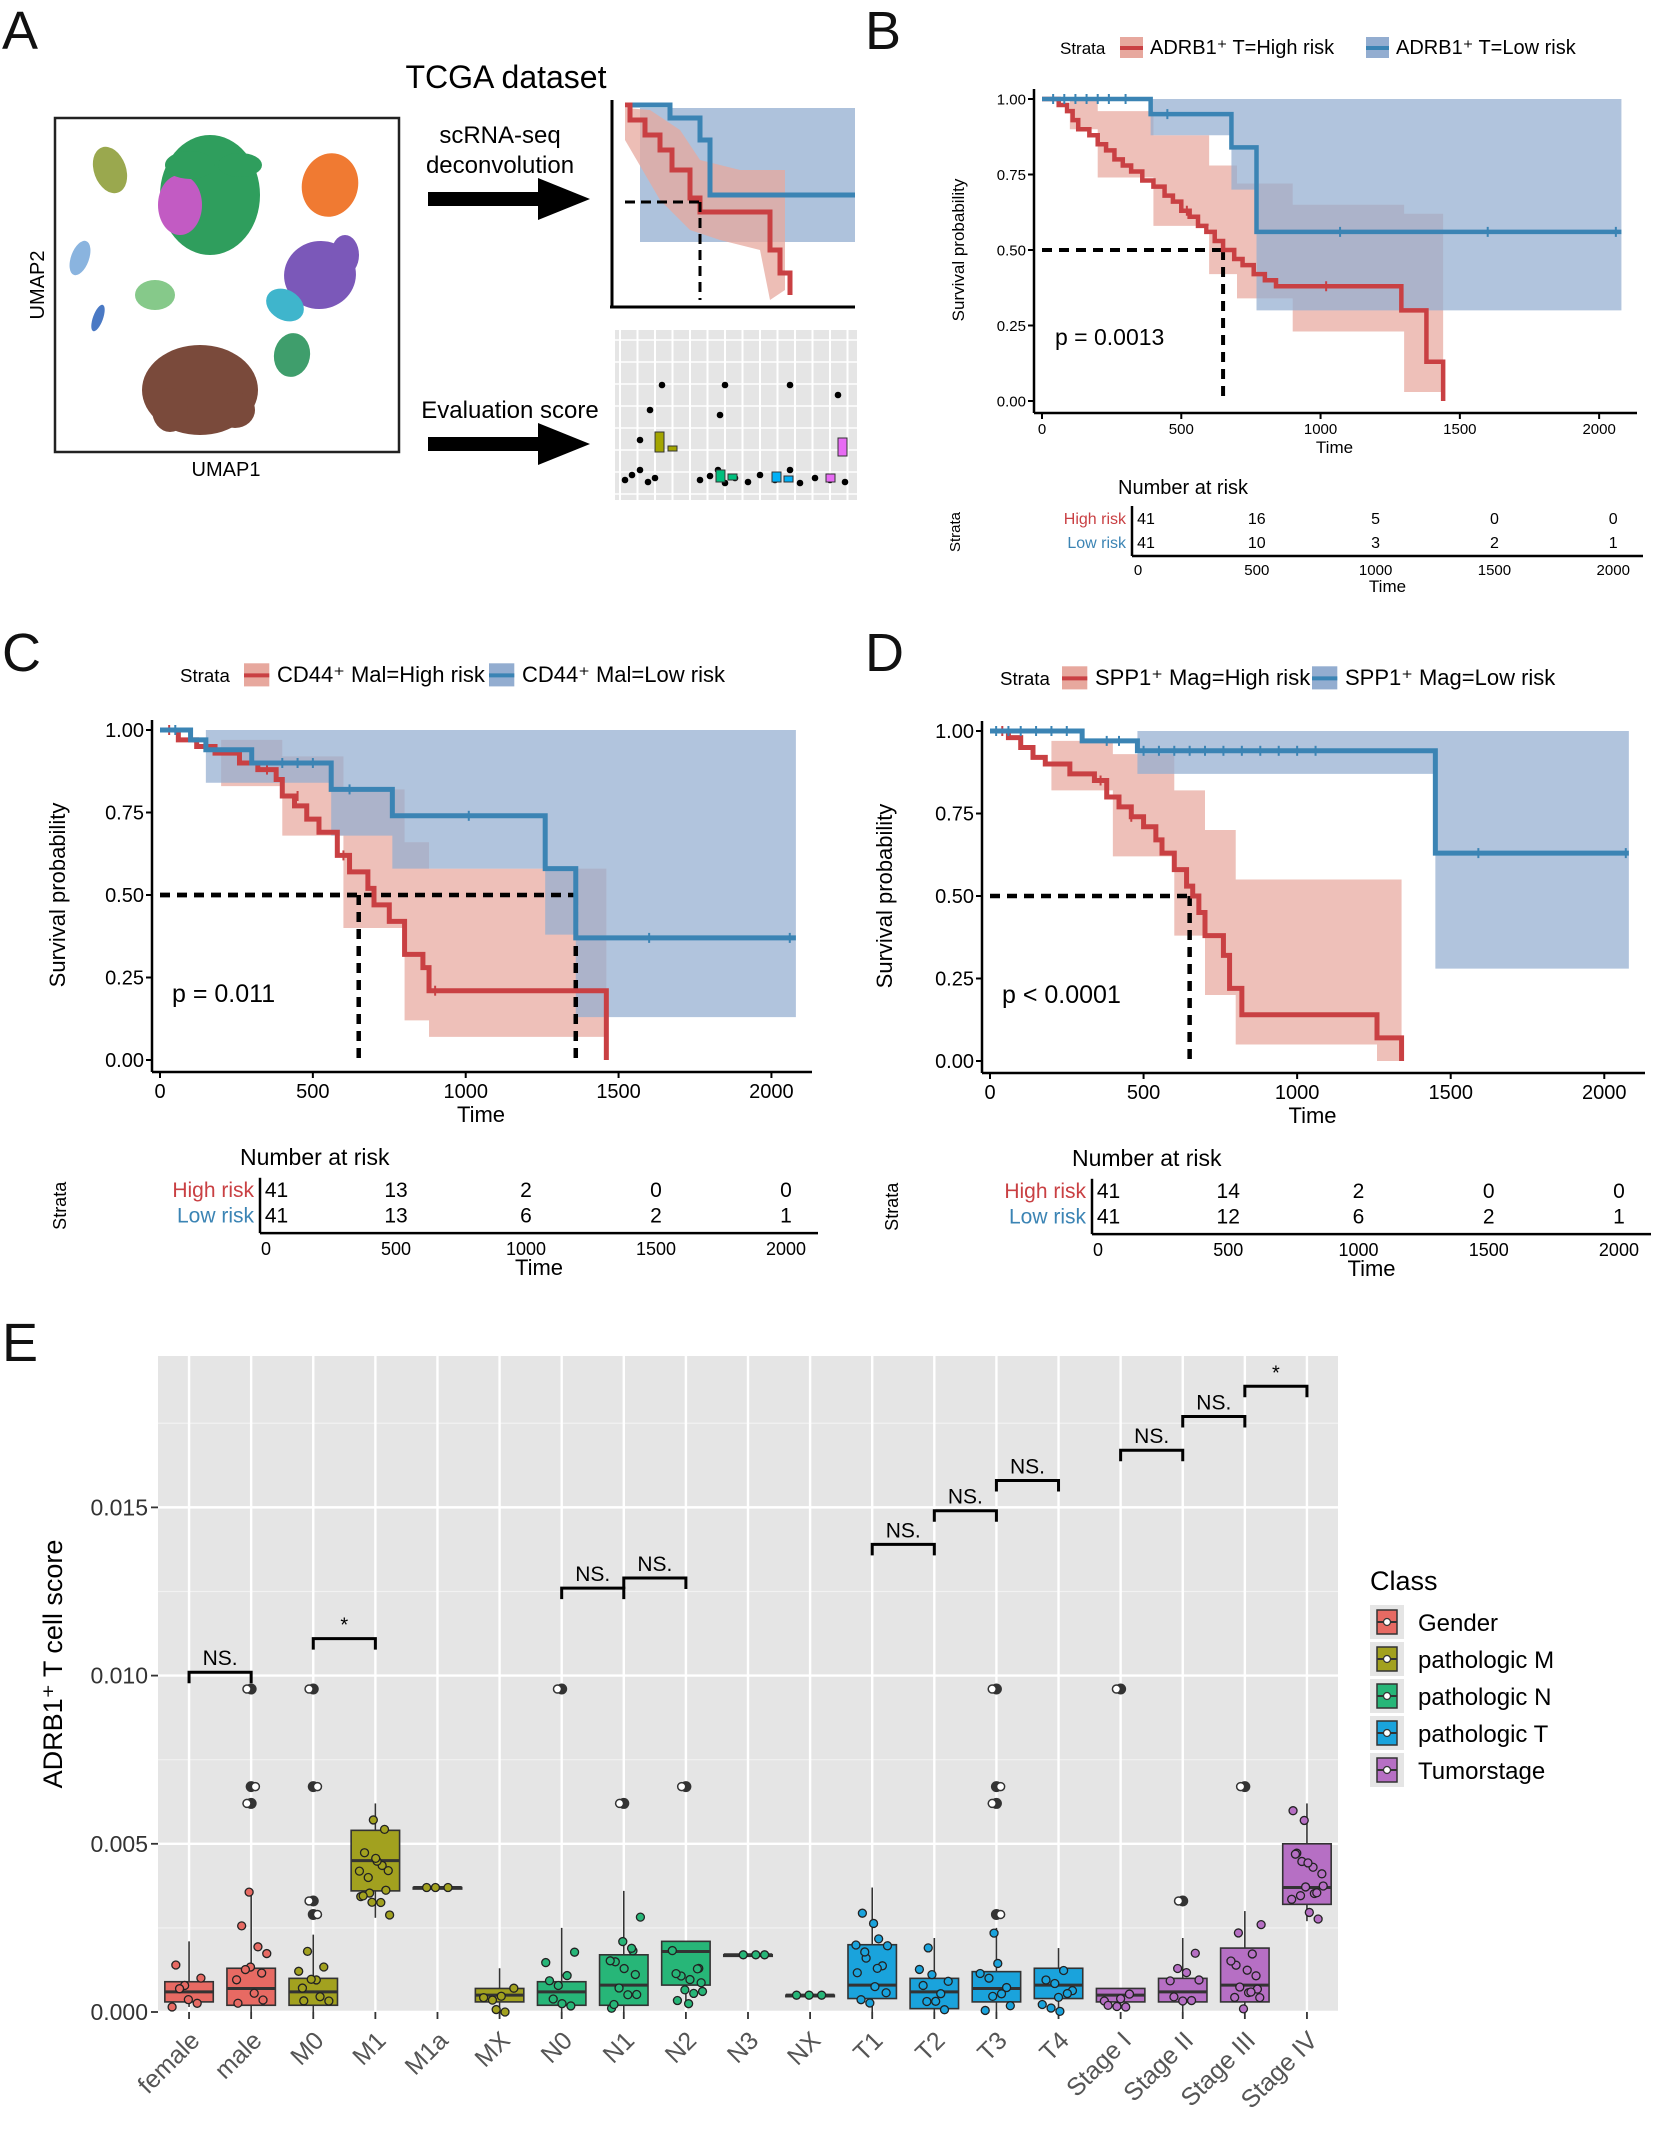  What do you see at coordinates (500, 165) in the screenshot?
I see `arrow1-label-line2: deconvolution` at bounding box center [500, 165].